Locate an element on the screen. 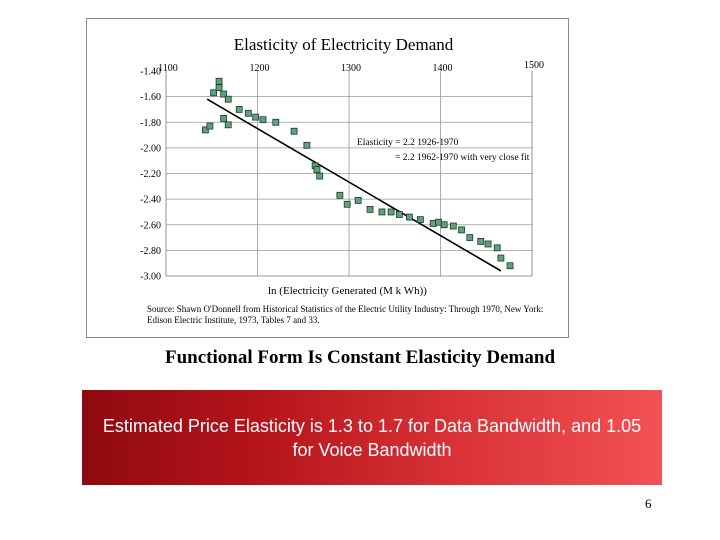  chart-title: Elasticity of Electricity Demand is located at coordinates (343, 44).